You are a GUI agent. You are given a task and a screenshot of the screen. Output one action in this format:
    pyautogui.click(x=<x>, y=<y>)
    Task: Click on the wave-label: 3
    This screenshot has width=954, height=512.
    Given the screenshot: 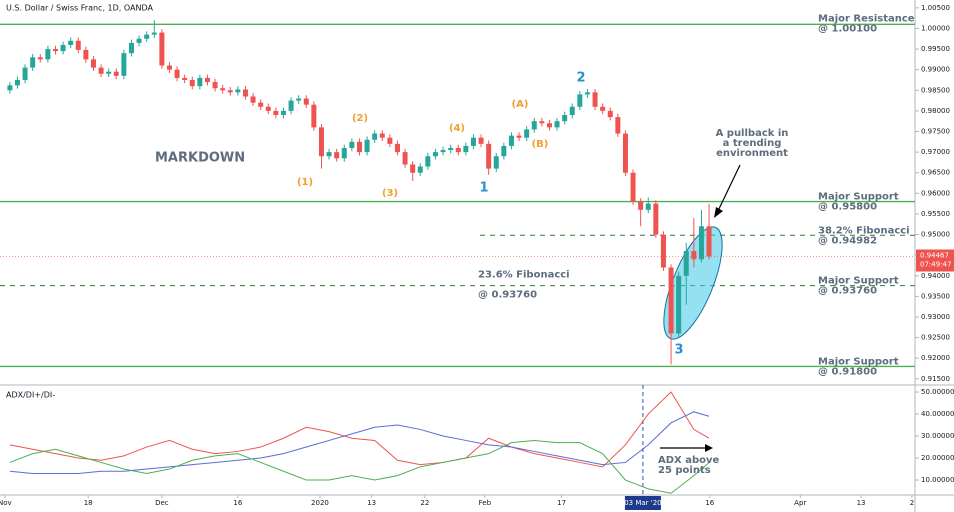 What is the action you would take?
    pyautogui.click(x=678, y=350)
    